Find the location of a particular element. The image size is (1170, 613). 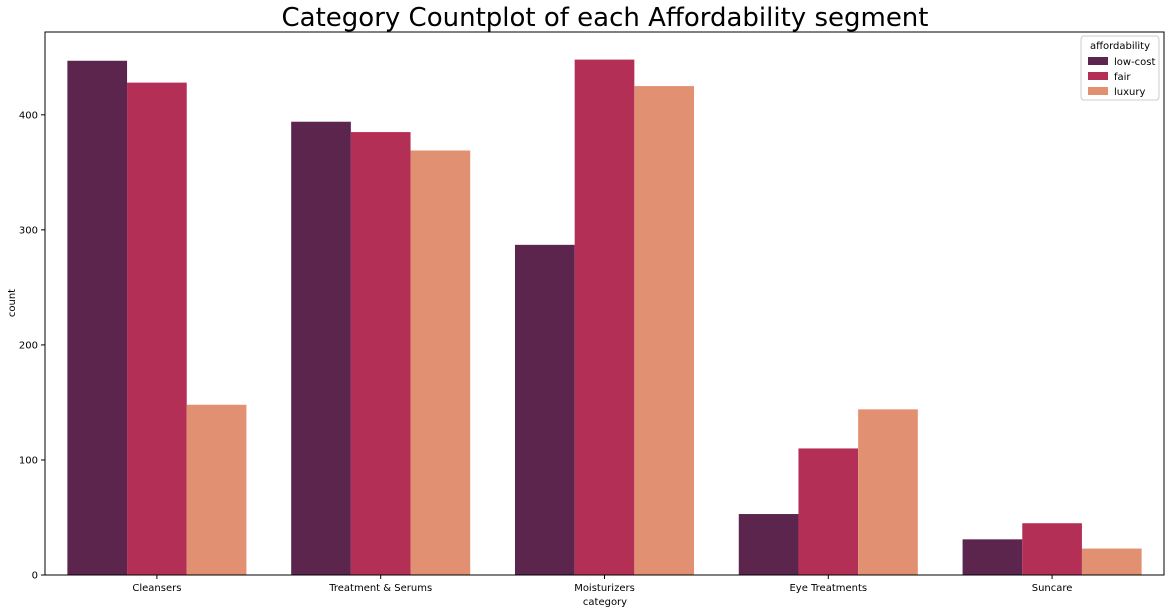

y-tick-label: 0 is located at coordinates (35, 576).